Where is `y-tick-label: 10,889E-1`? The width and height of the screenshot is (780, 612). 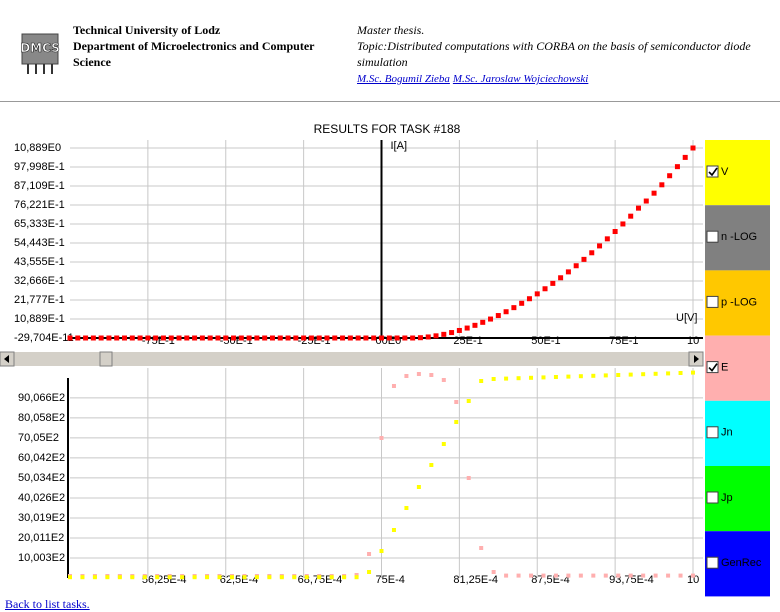 y-tick-label: 10,889E-1 is located at coordinates (39, 319).